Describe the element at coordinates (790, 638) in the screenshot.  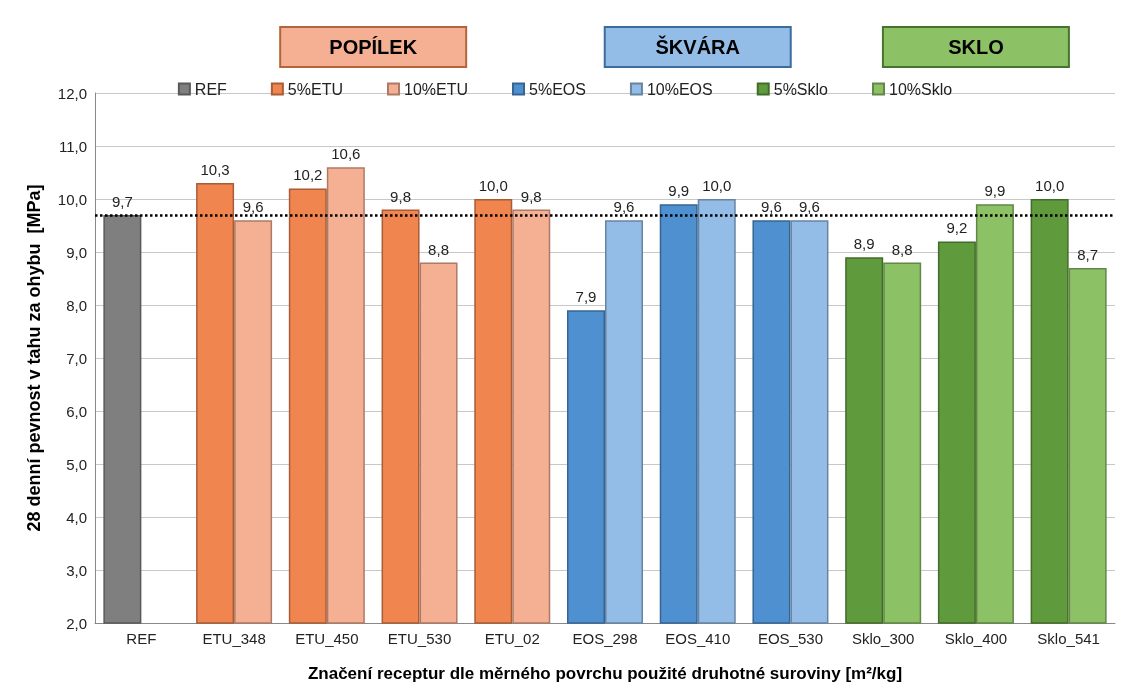
I see `x-tick-label: EOS_530` at that location.